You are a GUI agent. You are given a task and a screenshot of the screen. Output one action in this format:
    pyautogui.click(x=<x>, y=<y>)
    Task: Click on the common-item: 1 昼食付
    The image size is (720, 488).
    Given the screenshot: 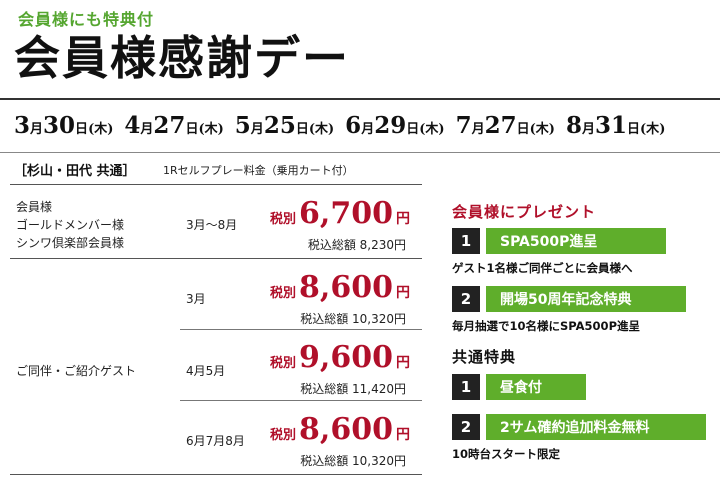 What is the action you would take?
    pyautogui.click(x=519, y=387)
    